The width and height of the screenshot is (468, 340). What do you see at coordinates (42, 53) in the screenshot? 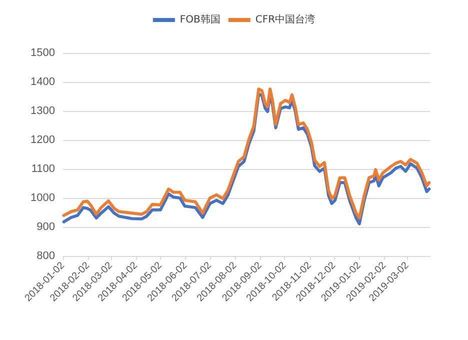
I see `y-tick-label: 1500` at bounding box center [42, 53].